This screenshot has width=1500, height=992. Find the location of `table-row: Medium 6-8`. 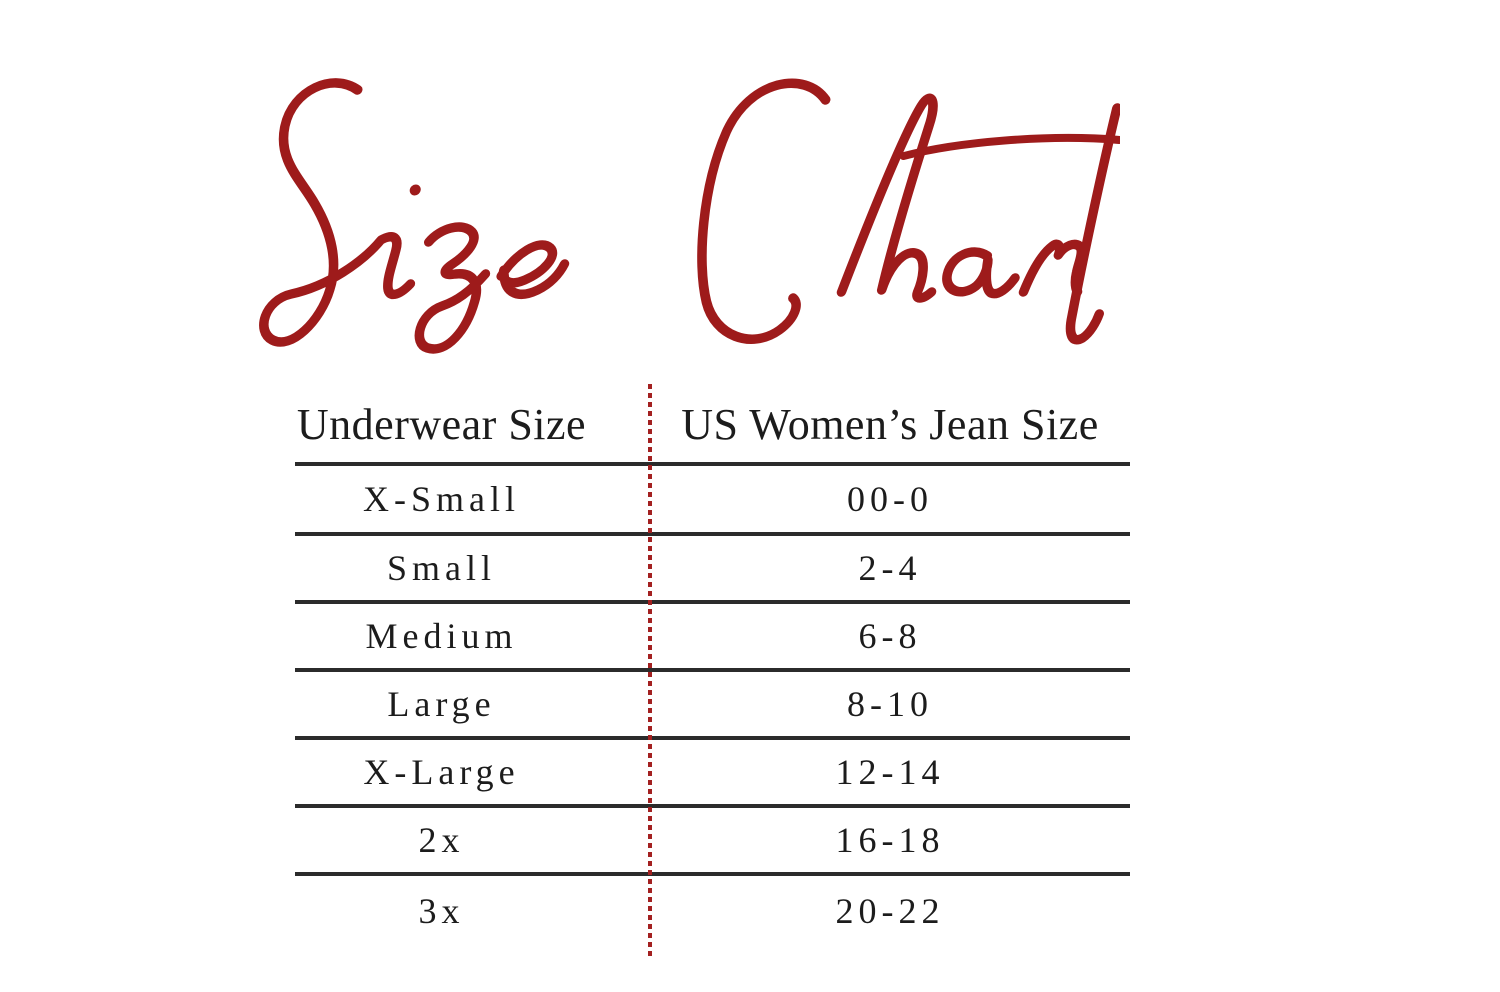

table-row: Medium 6-8 is located at coordinates (712, 638).